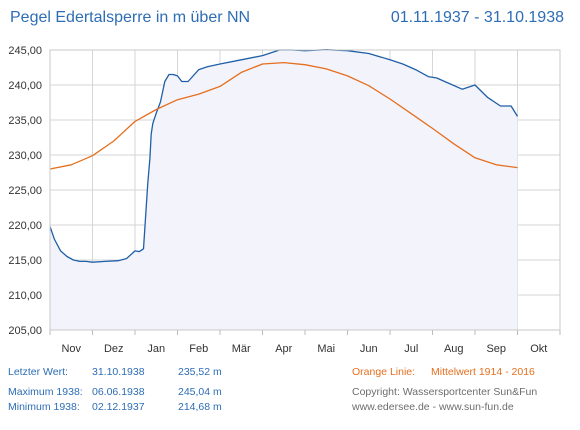  Describe the element at coordinates (477, 17) in the screenshot. I see `chart-period: 01.11.1937 - 31.10.1938` at that location.